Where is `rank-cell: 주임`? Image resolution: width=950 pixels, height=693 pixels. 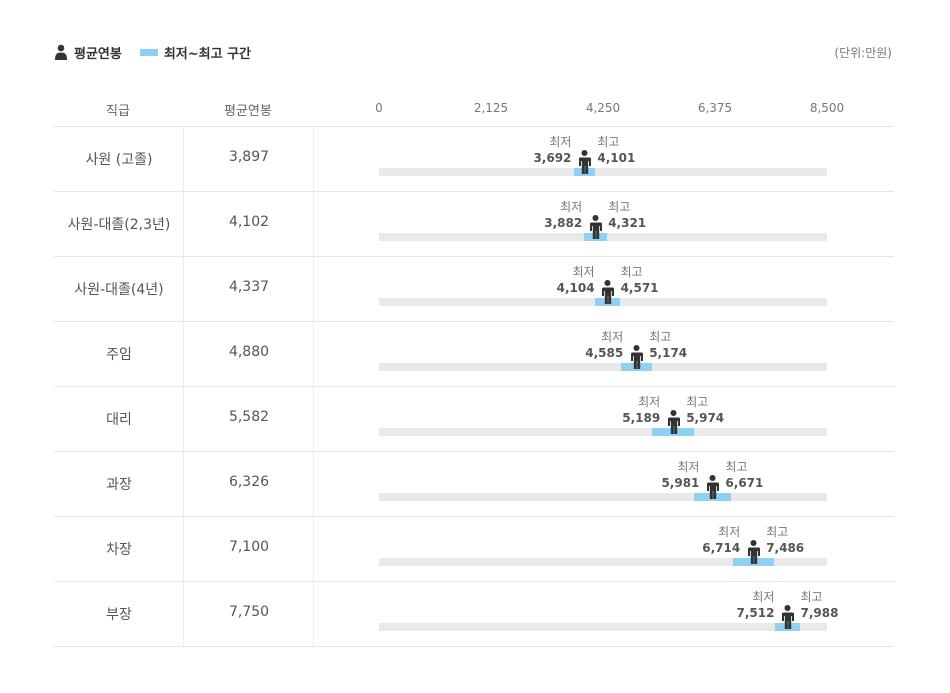
rank-cell: 주임 is located at coordinates (119, 355).